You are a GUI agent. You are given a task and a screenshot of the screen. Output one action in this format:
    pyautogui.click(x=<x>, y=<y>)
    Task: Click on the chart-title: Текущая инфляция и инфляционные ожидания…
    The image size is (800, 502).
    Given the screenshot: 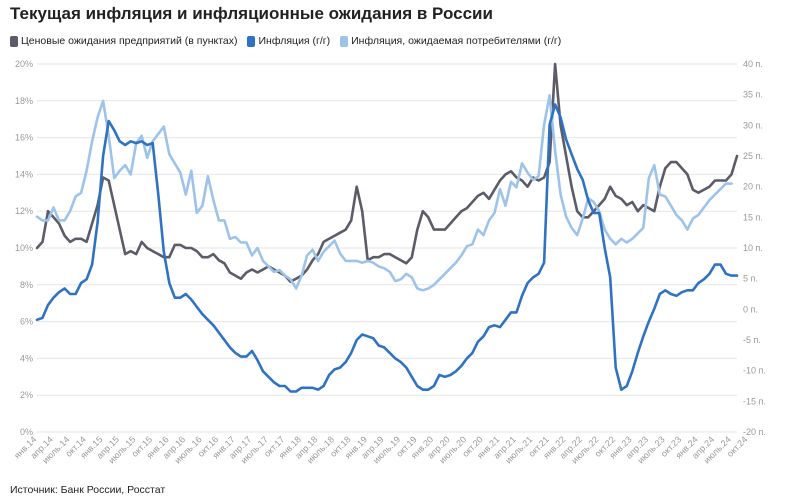 What is the action you would take?
    pyautogui.click(x=251, y=13)
    